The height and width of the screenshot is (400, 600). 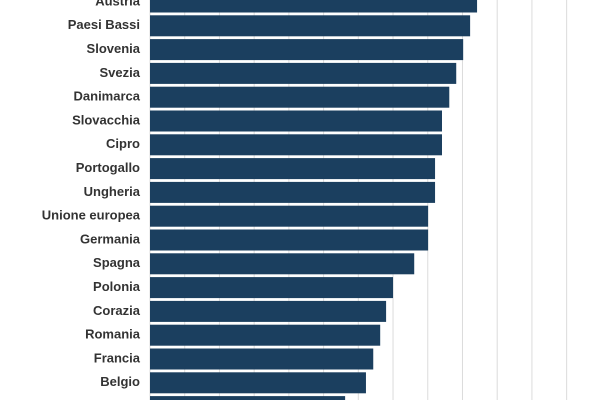 I want to click on y-tick-label: Austria, so click(x=118, y=4).